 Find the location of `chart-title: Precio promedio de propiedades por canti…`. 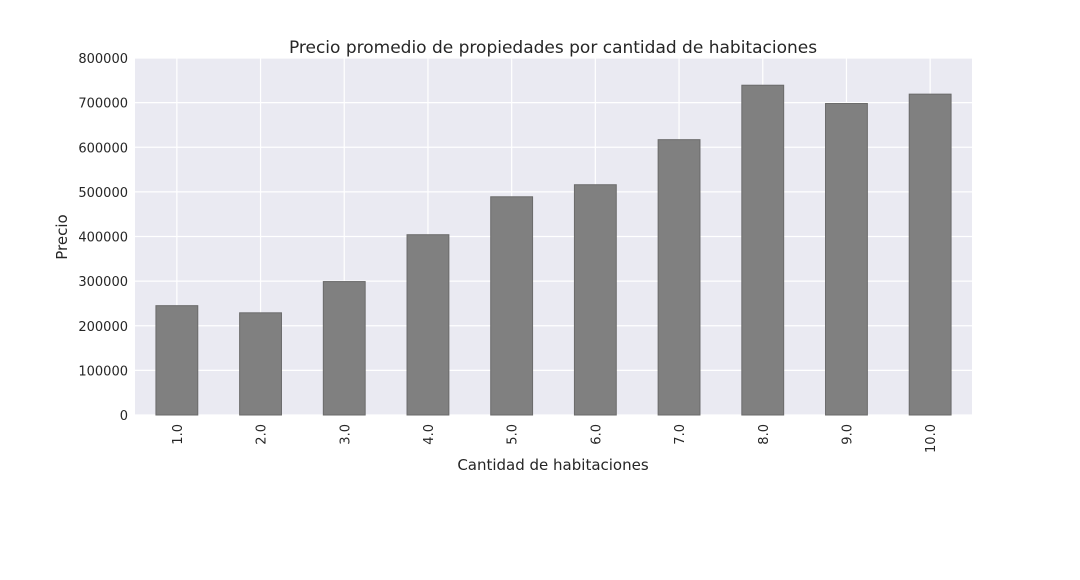

chart-title: Precio promedio de propiedades por canti… is located at coordinates (553, 48).